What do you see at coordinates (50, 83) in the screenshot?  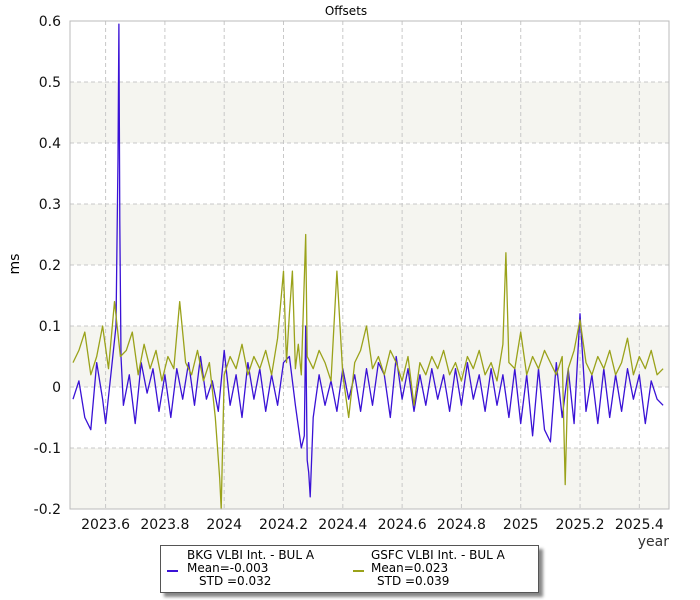 I see `y-tick-label: 0.5` at bounding box center [50, 83].